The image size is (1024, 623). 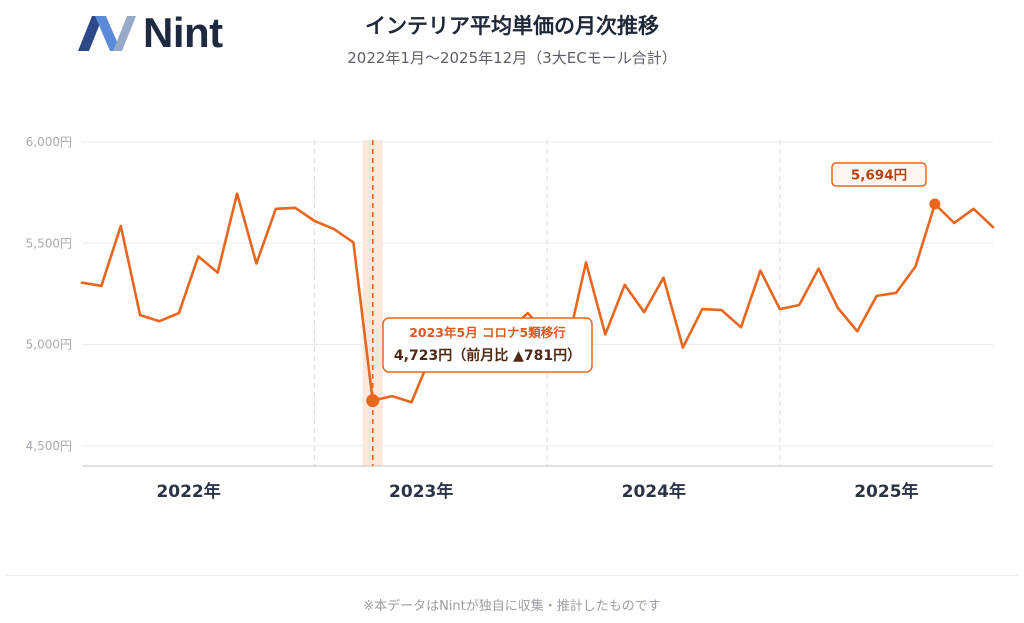 I want to click on y-tick-label: 6,000円, so click(x=49, y=142).